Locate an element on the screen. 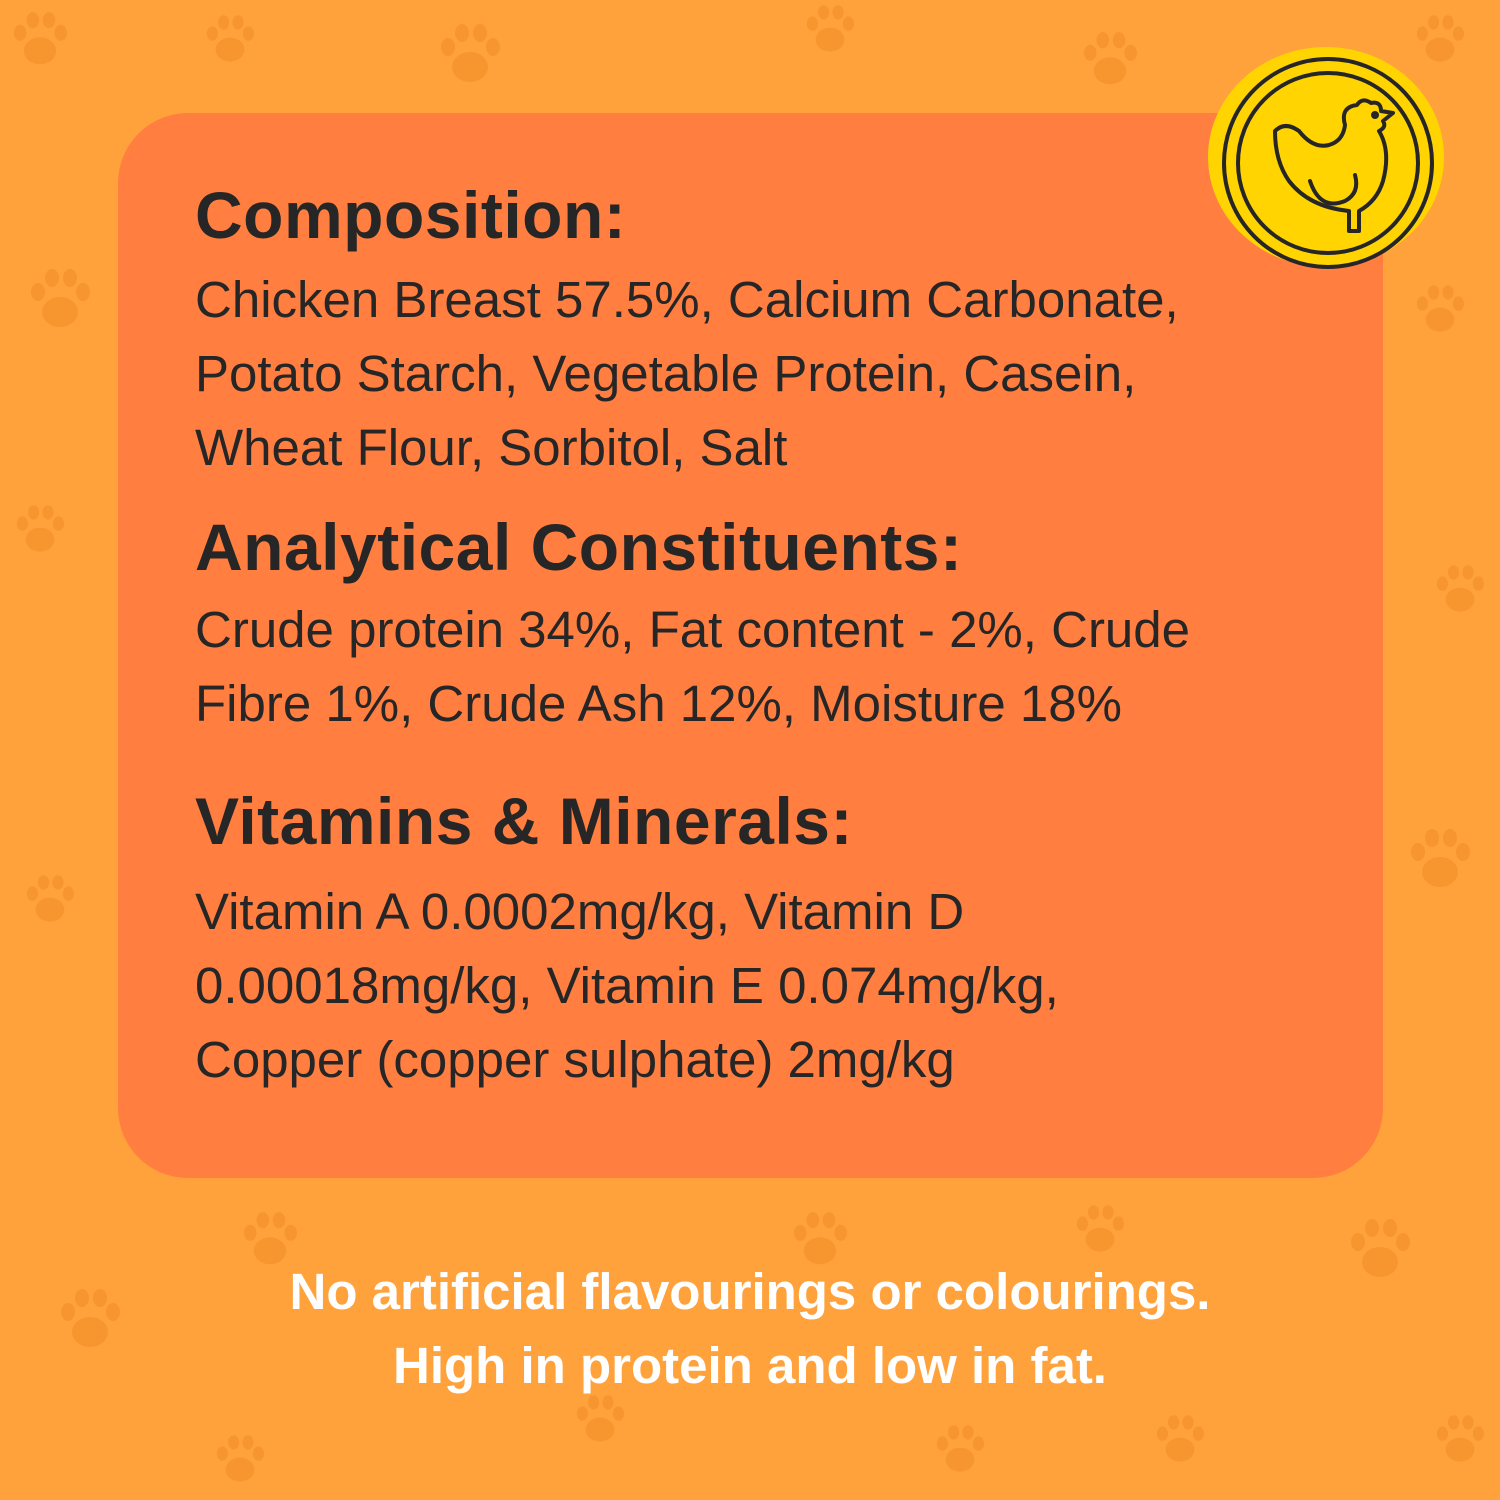 The width and height of the screenshot is (1500, 1500). footer-line: No artificial flavourings or colourings. is located at coordinates (750, 1291).